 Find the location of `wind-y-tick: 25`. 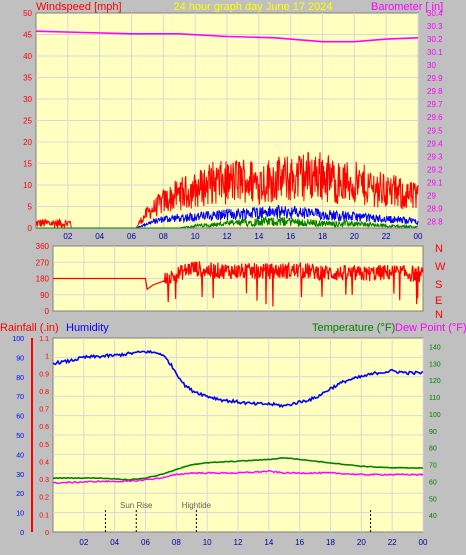

wind-y-tick: 25 is located at coordinates (27, 121).